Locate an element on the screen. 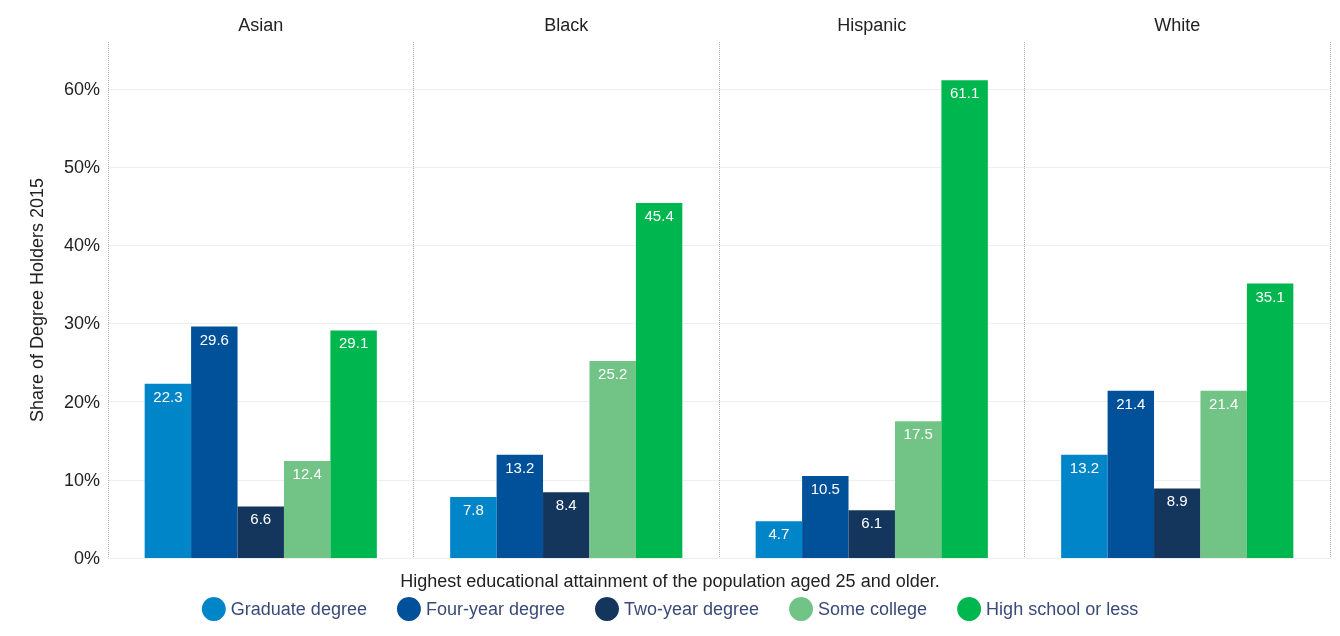 The height and width of the screenshot is (636, 1340). data-label: 10.5 is located at coordinates (825, 488).